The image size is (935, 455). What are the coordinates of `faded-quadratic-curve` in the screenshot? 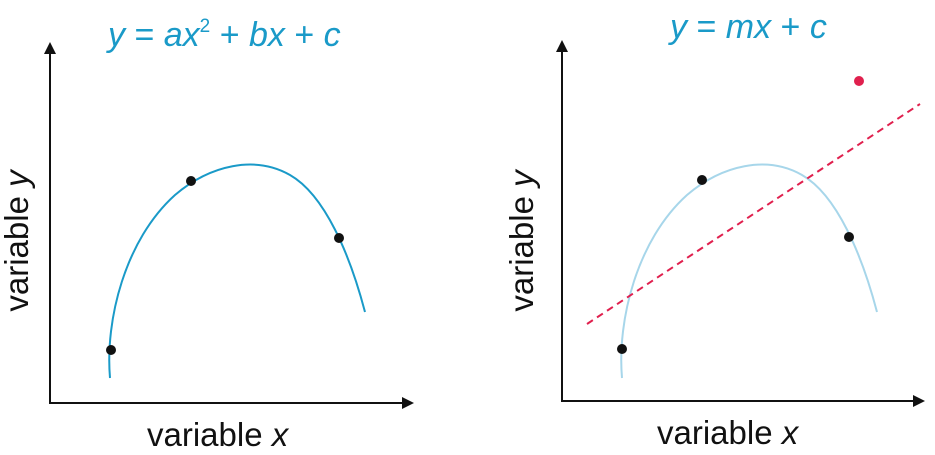 It's located at (749, 271).